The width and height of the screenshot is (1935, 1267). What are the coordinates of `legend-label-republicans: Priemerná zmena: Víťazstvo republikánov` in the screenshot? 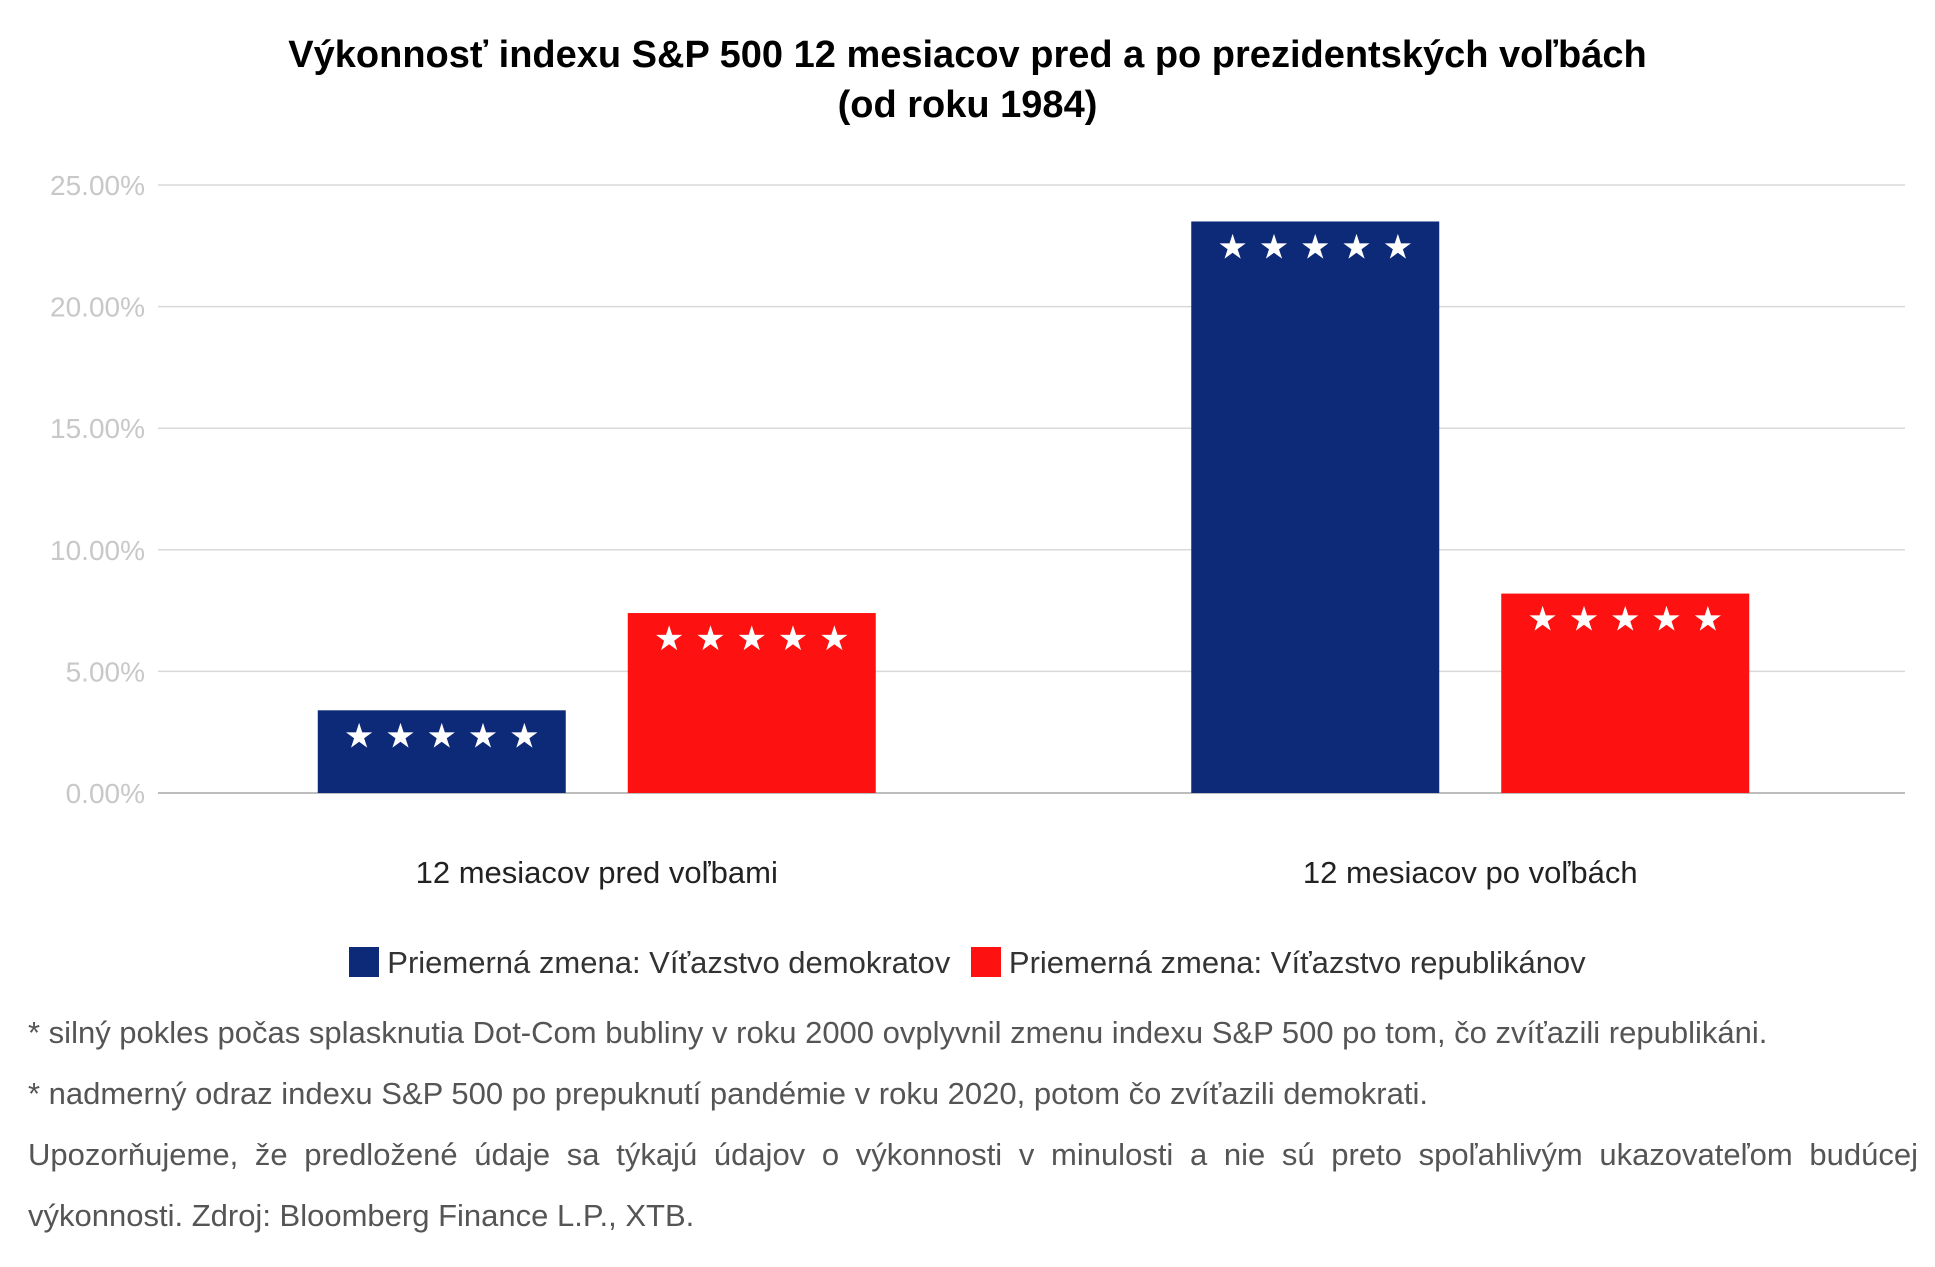 It's located at (1297, 962).